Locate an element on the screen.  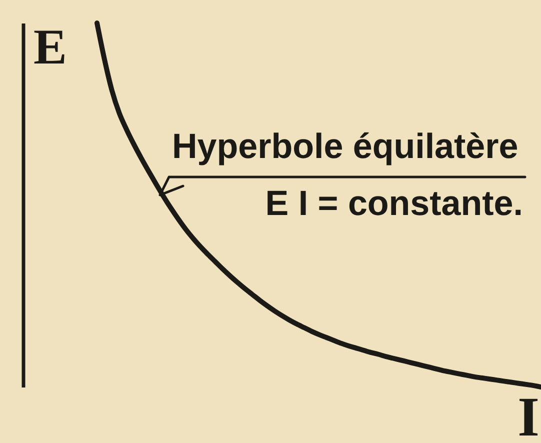
x-axis-title: I is located at coordinates (529, 414).